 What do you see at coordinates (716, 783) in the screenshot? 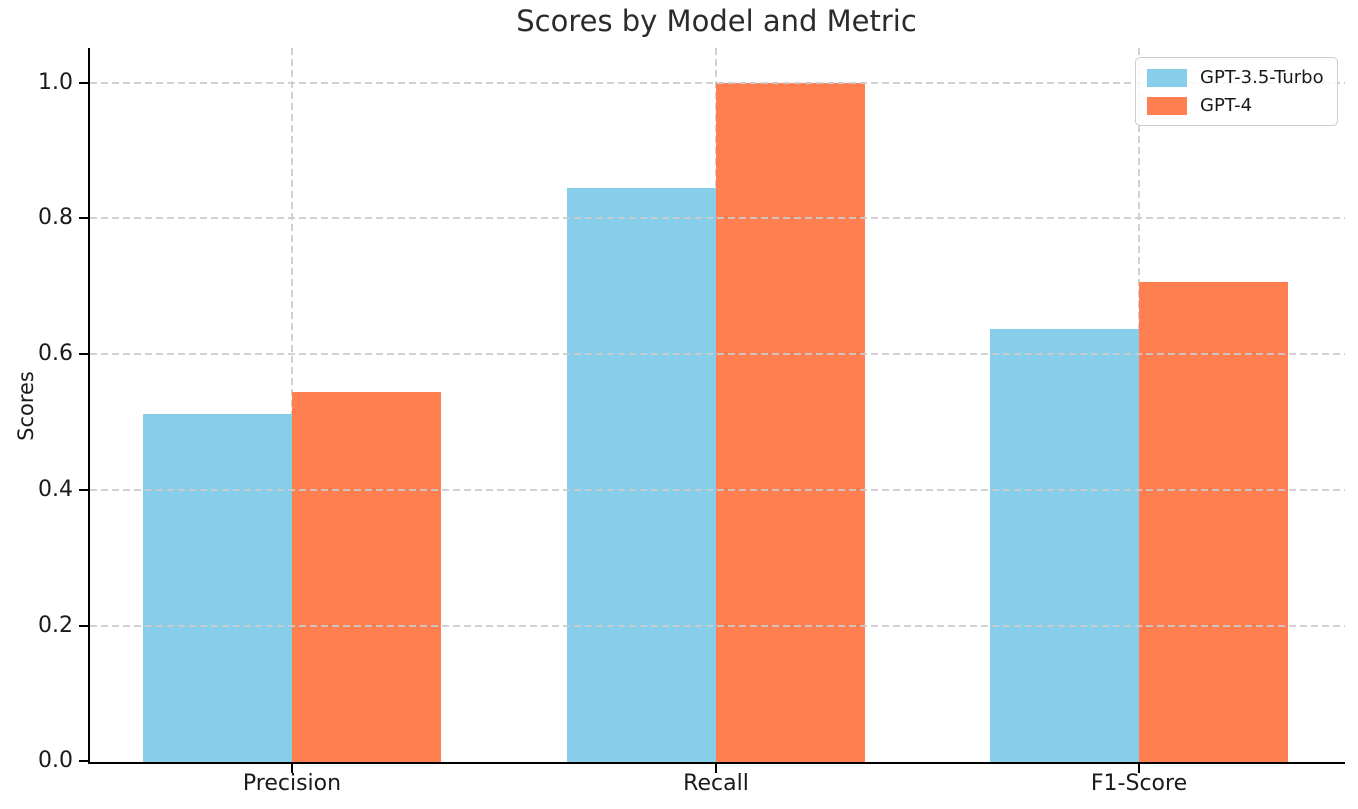
I see `x-tick-label: Recall` at bounding box center [716, 783].